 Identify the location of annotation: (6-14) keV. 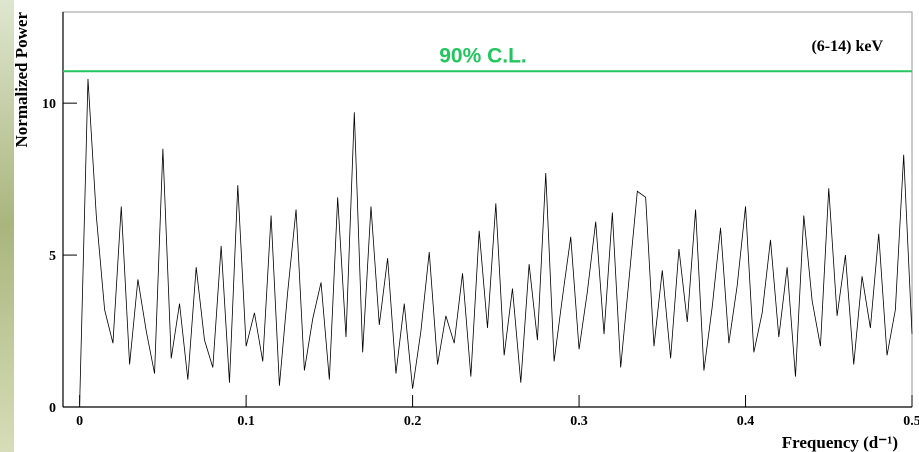
(847, 46).